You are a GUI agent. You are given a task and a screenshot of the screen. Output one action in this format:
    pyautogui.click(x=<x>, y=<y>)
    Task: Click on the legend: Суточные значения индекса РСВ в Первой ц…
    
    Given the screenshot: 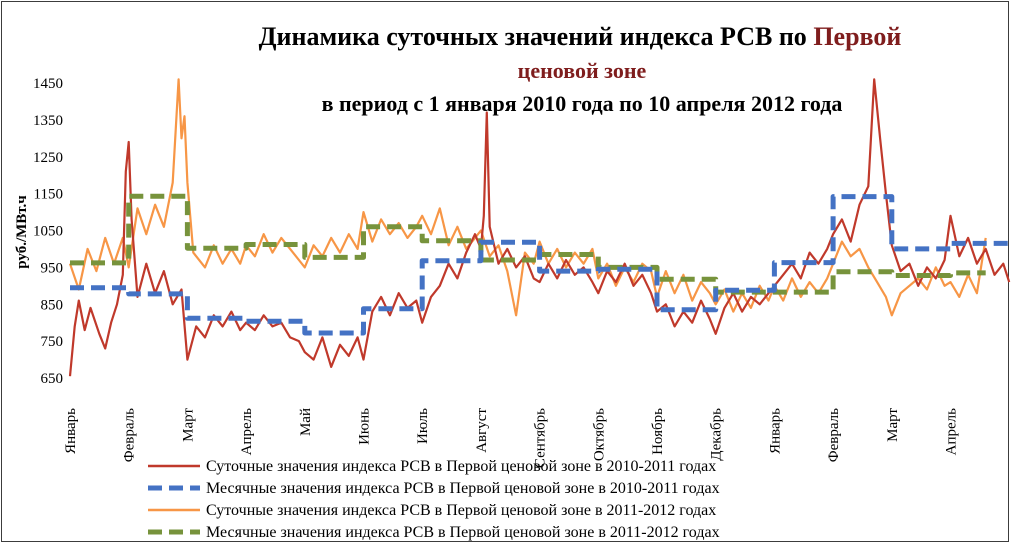 What is the action you would take?
    pyautogui.click(x=434, y=499)
    